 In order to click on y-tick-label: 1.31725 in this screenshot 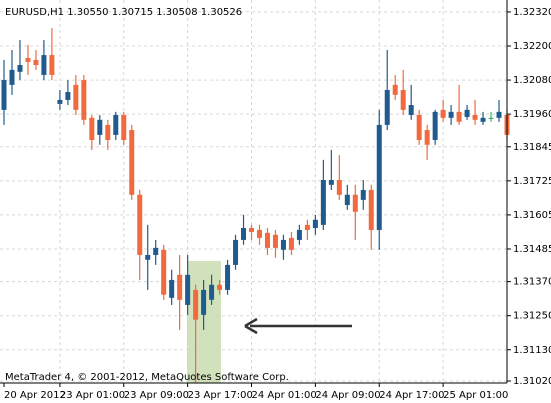, I will do `click(532, 181)`.